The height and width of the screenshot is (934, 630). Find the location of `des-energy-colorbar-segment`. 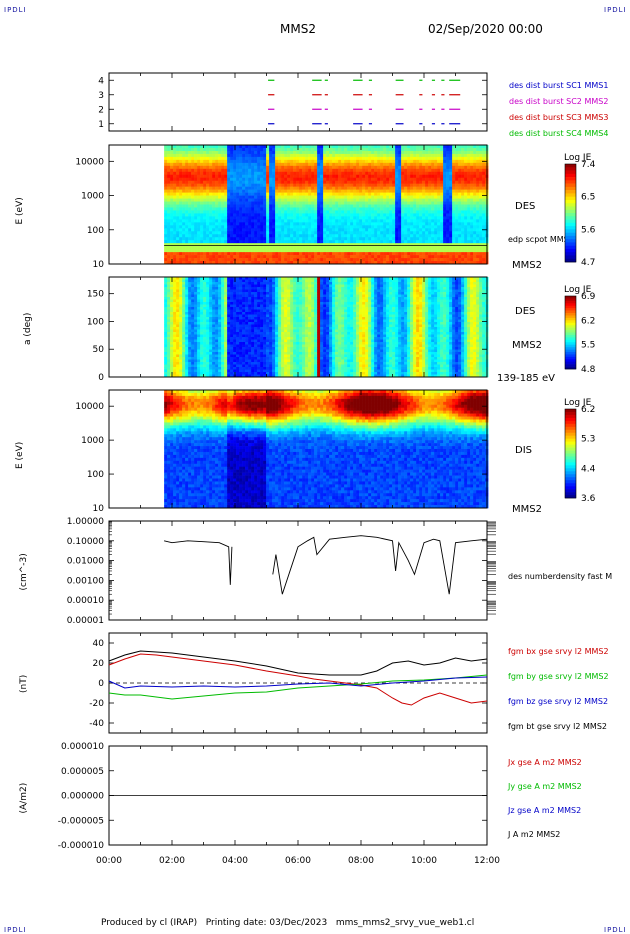

des-energy-colorbar-segment is located at coordinates (570, 185).